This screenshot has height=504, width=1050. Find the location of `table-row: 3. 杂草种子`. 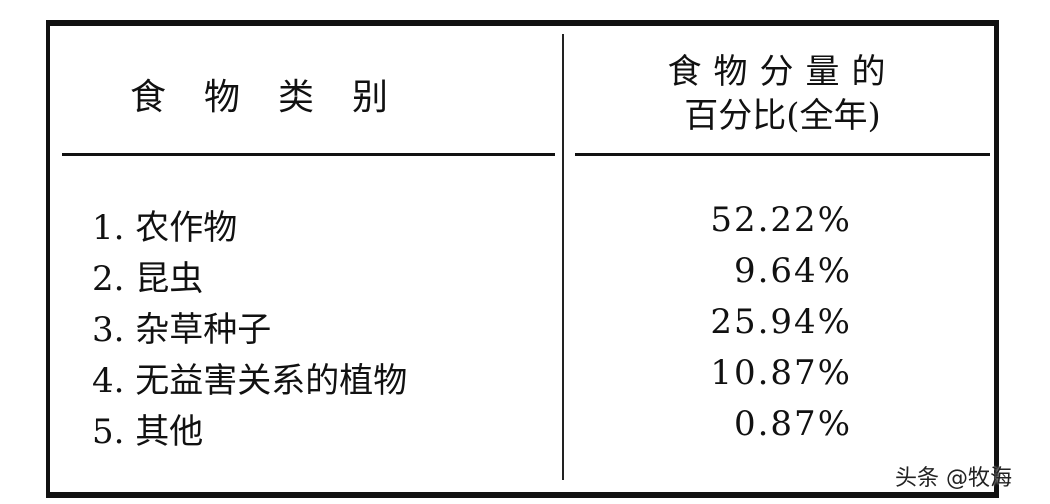

table-row: 3. 杂草种子 is located at coordinates (181, 326).